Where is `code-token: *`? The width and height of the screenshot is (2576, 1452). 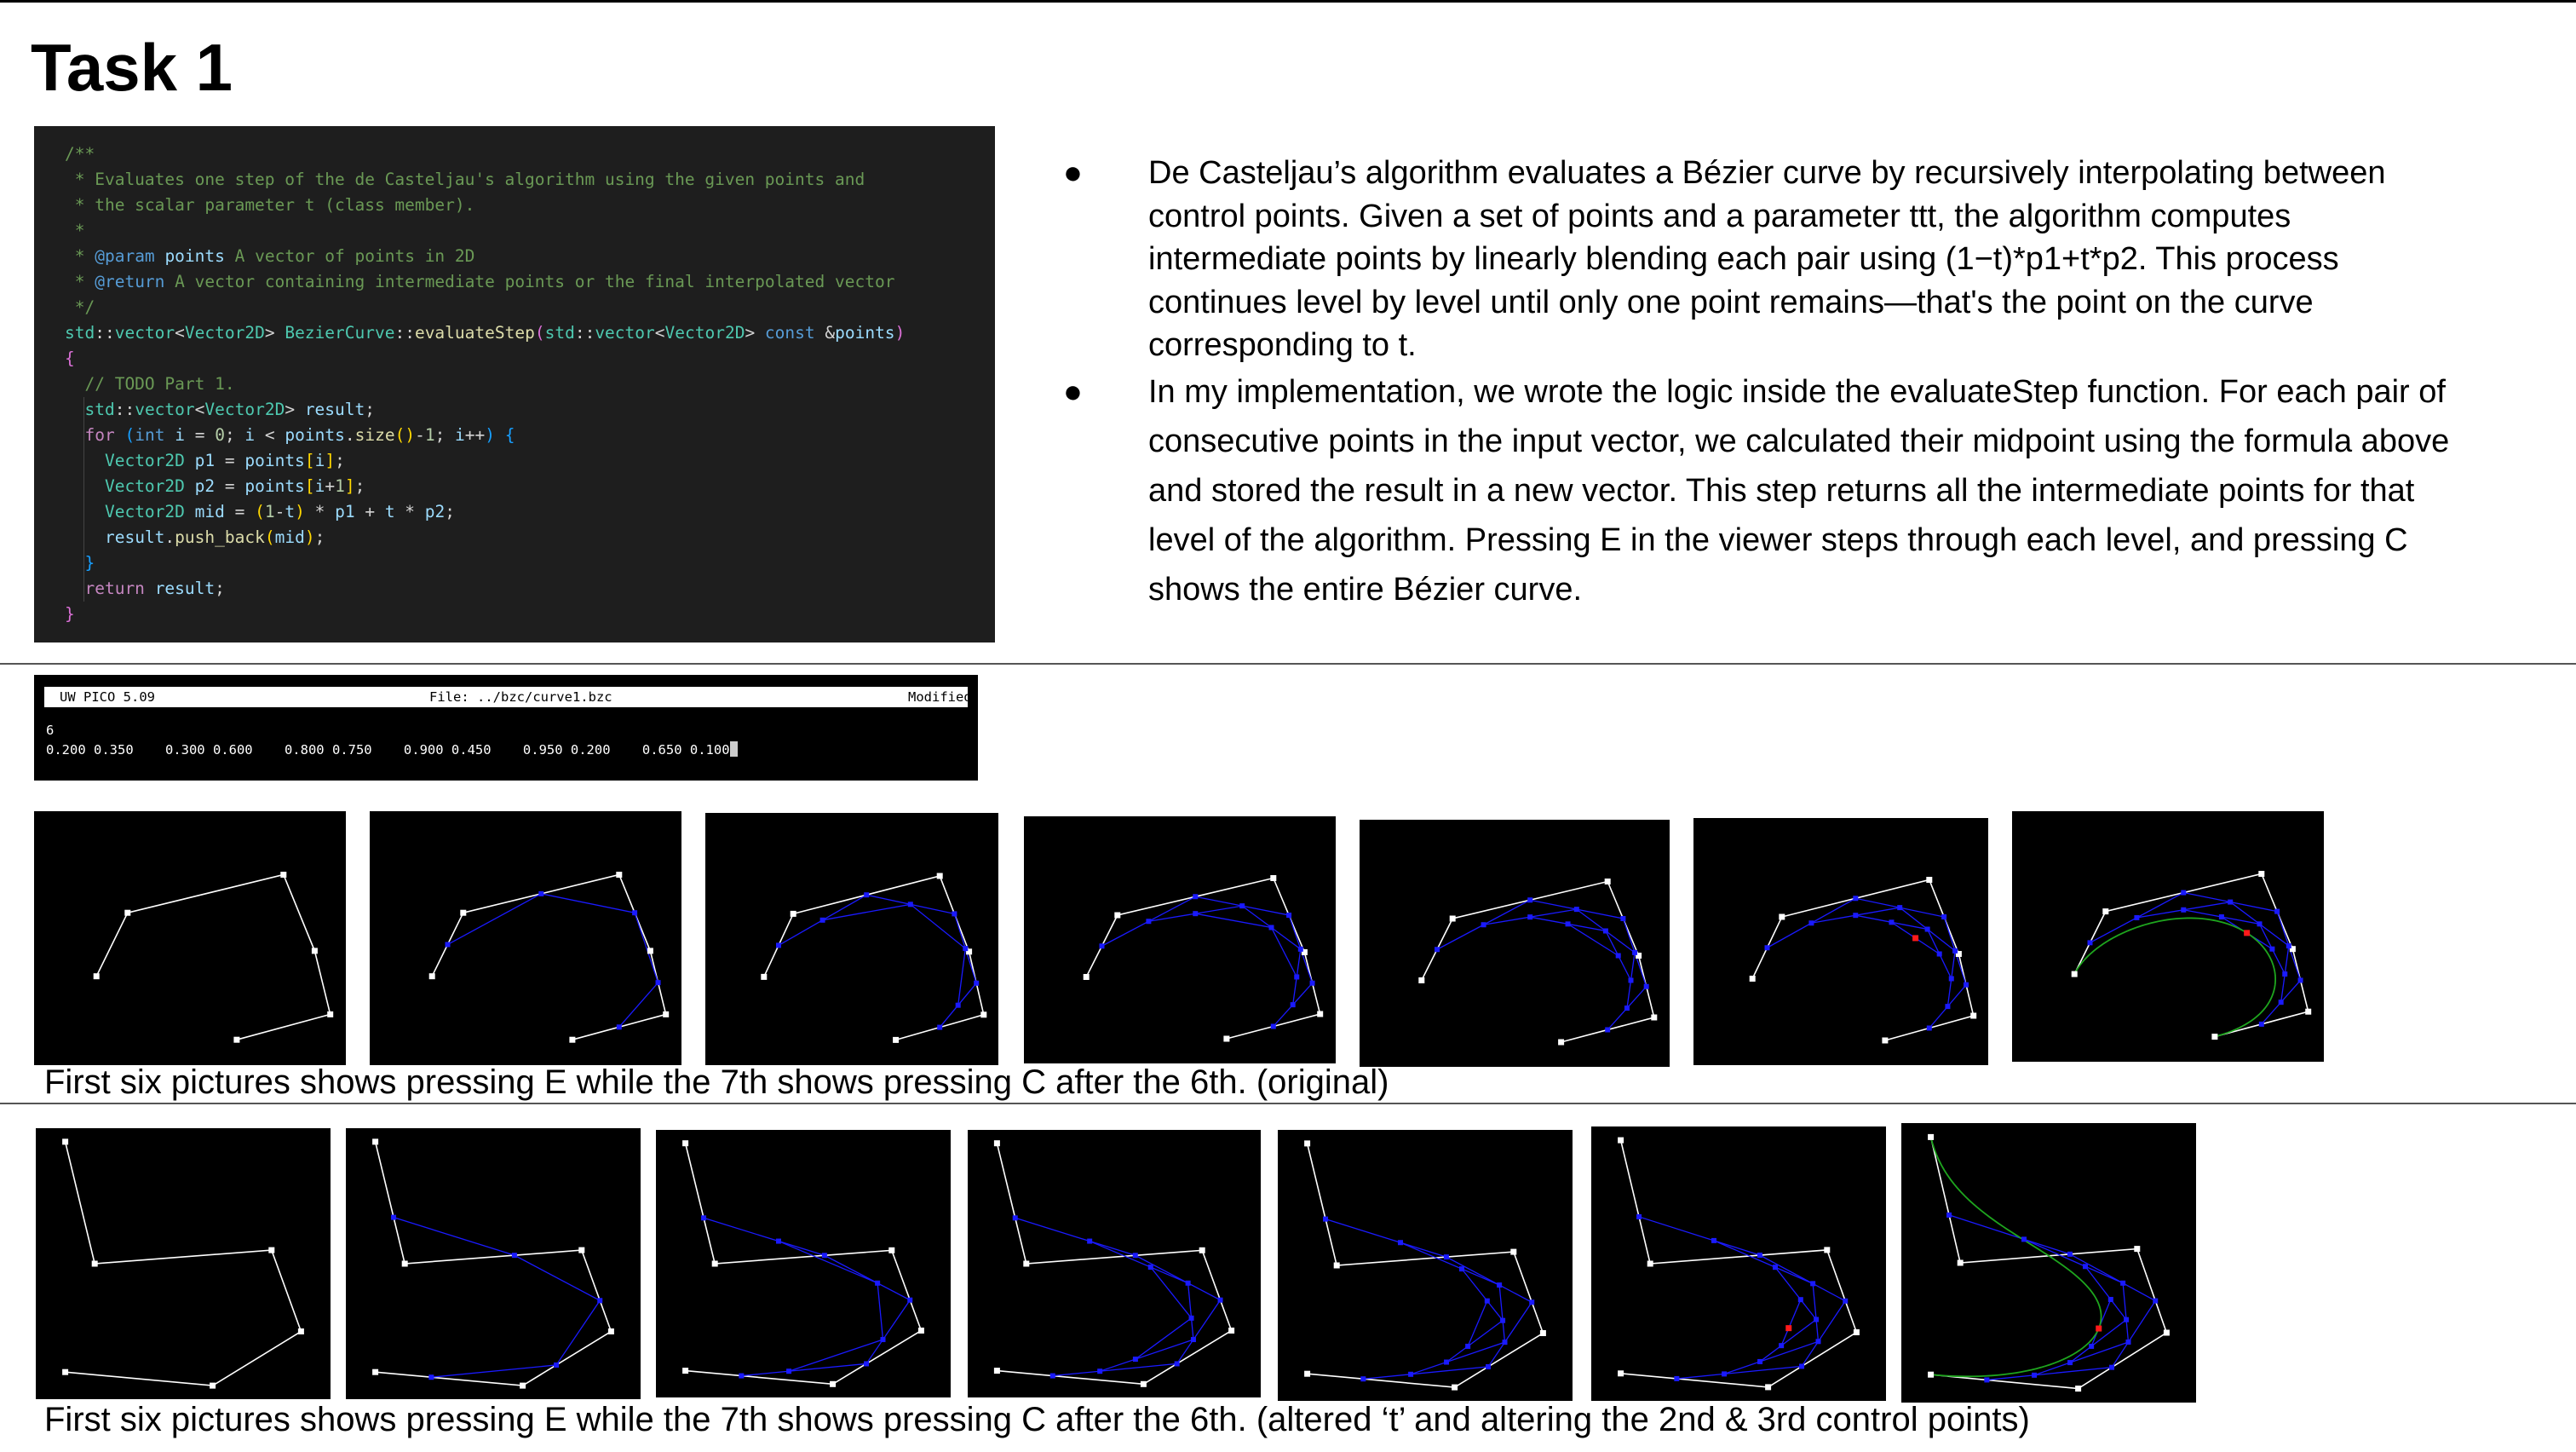
code-token: * is located at coordinates (410, 512).